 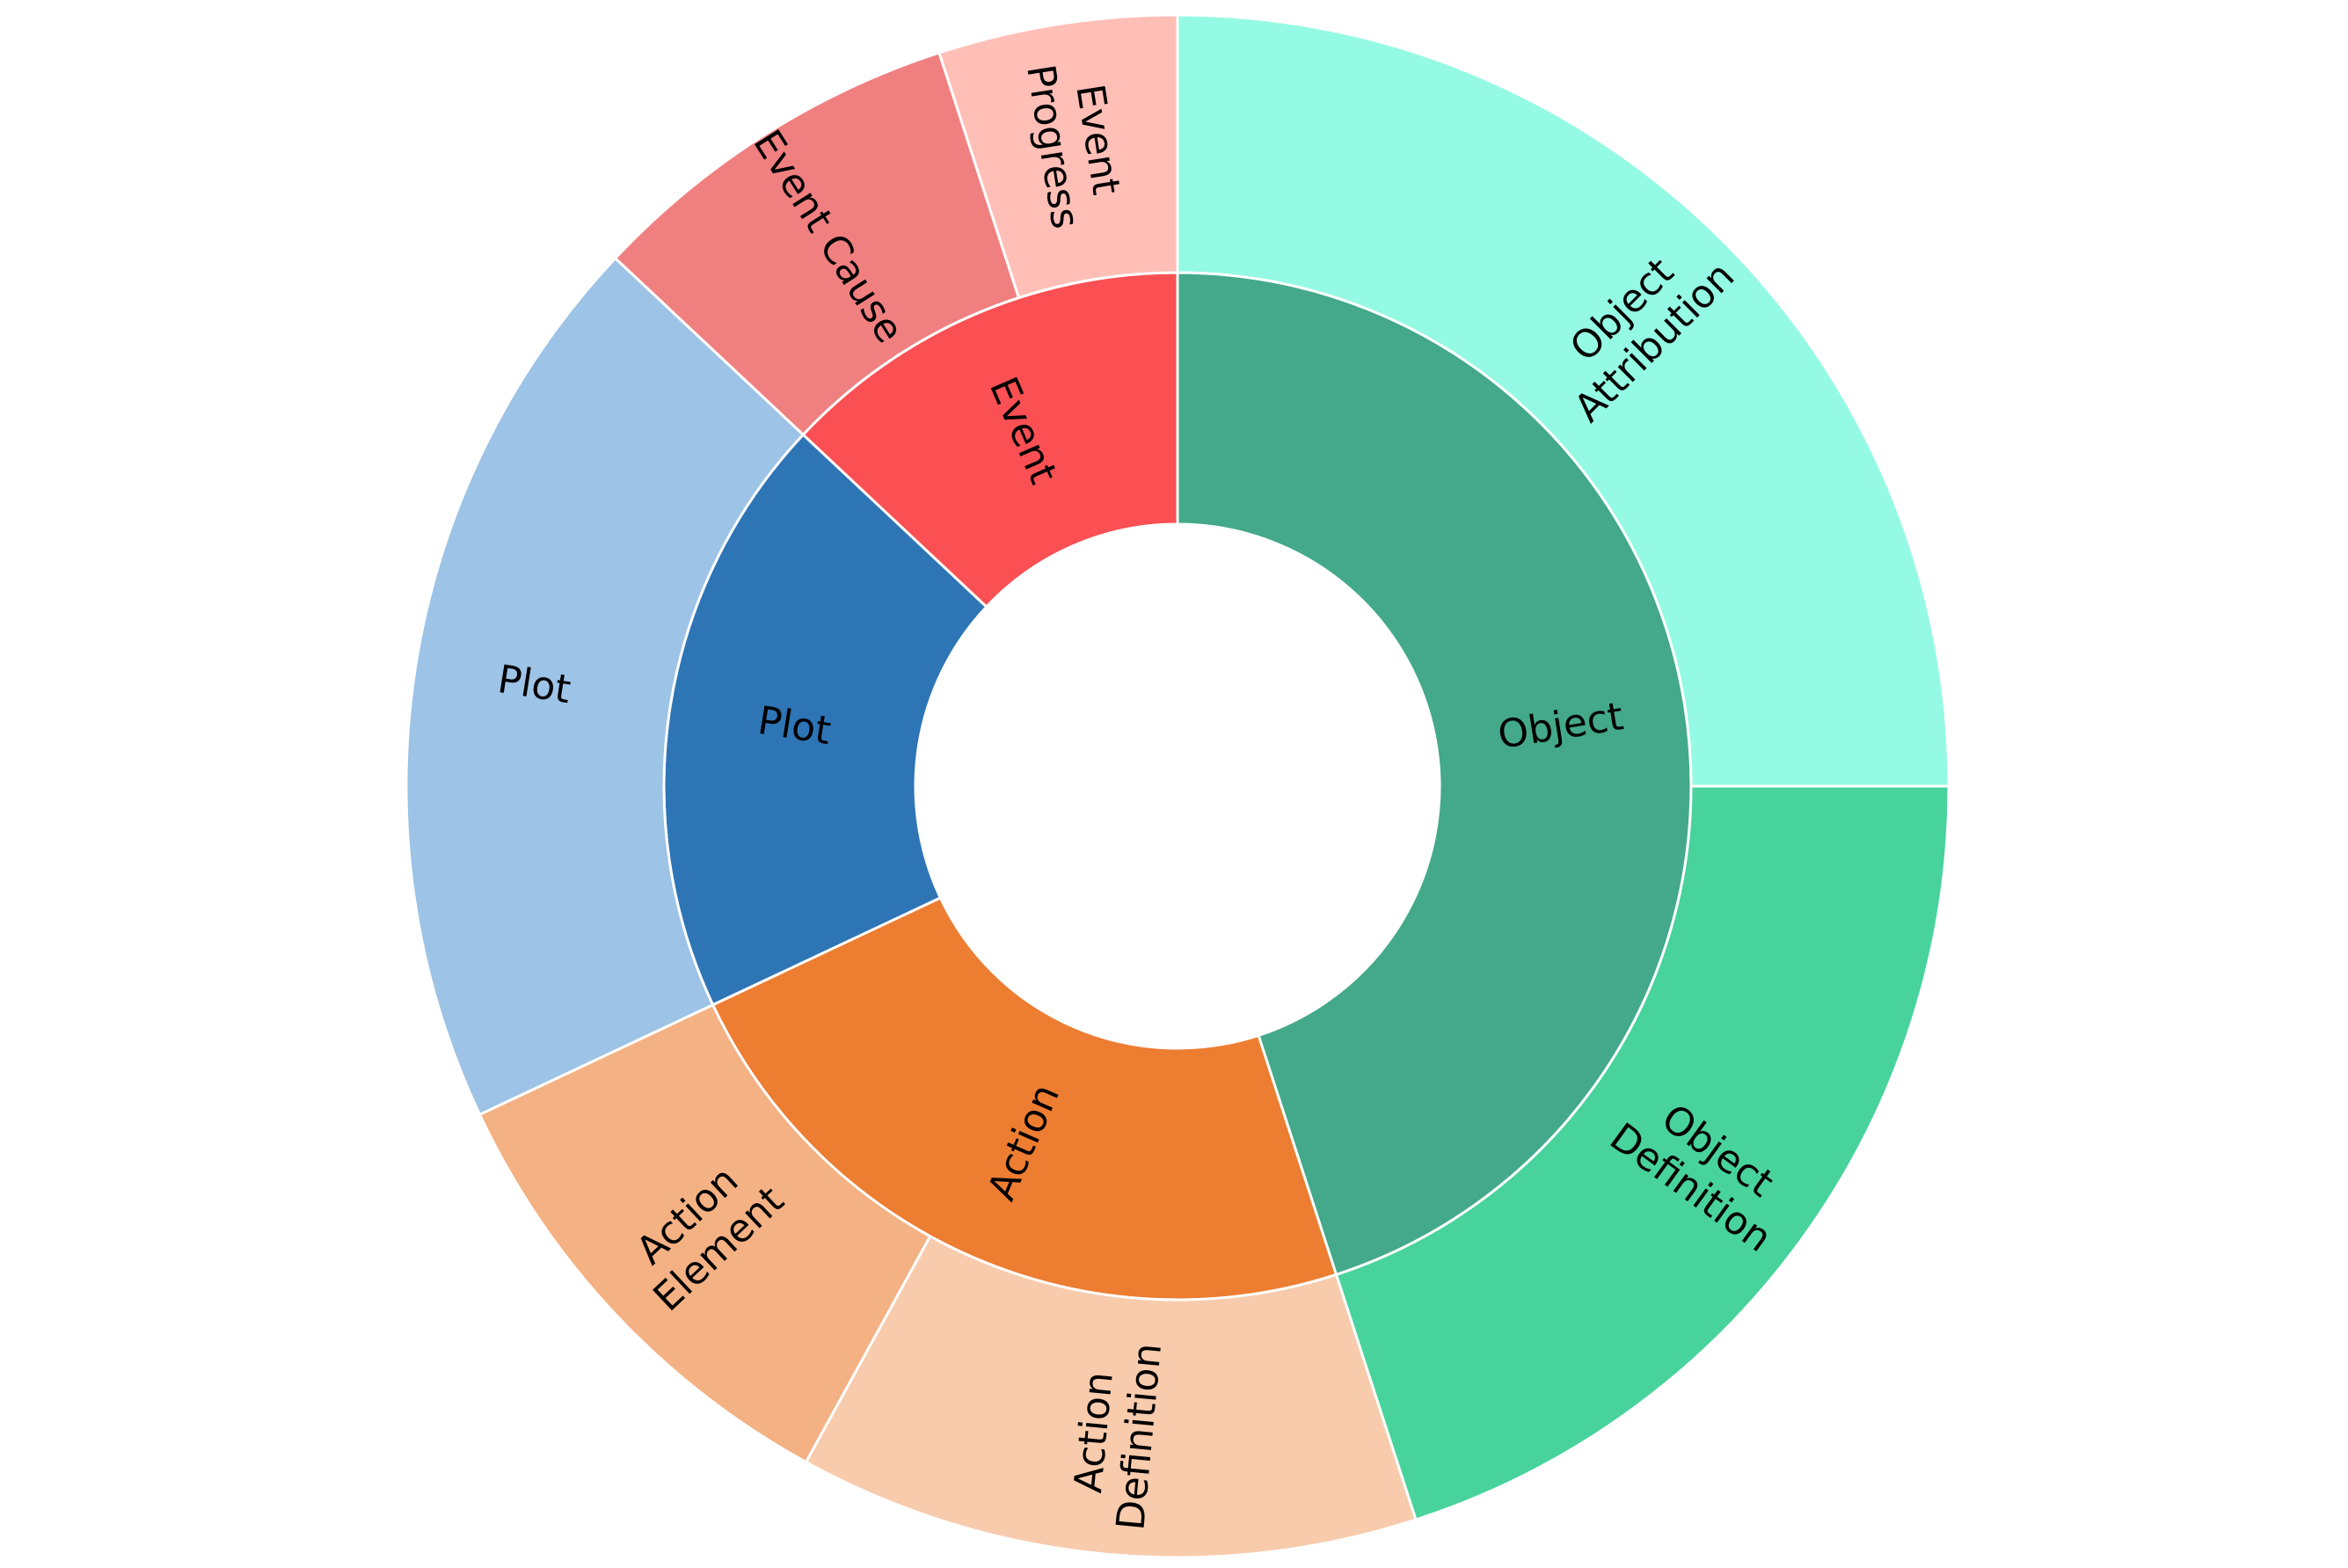 I want to click on label-event-progress: EventProgress, so click(x=1075, y=143).